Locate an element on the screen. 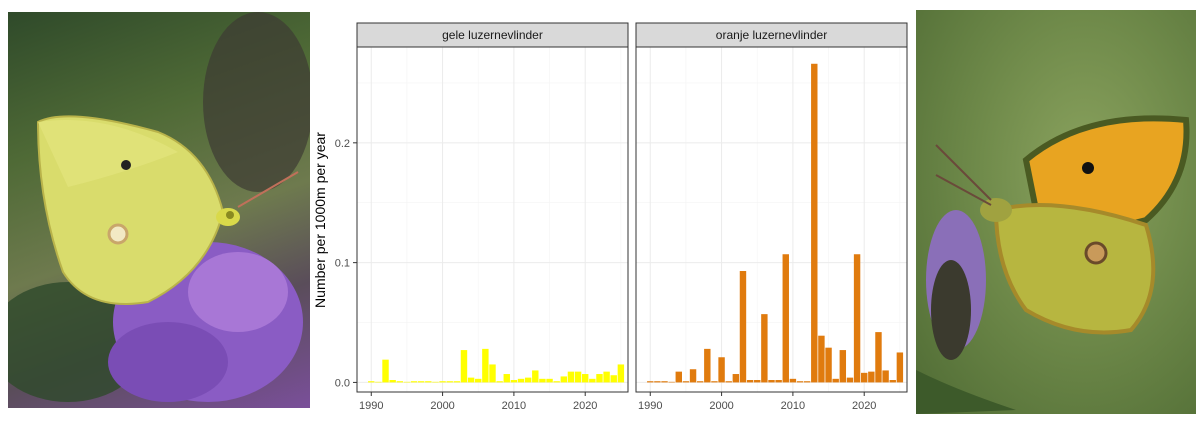 The height and width of the screenshot is (424, 1200). y-axis-title: Number per 1000m per year is located at coordinates (320, 220).